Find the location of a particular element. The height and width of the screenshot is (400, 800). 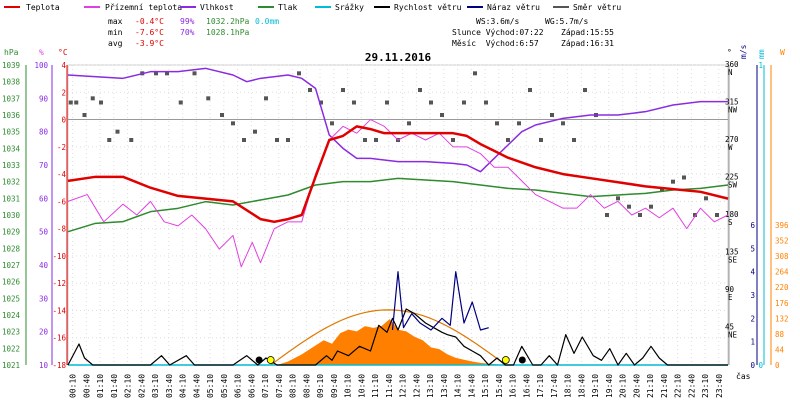

stat-ws: WS:3.6m/s is located at coordinates (498, 21).